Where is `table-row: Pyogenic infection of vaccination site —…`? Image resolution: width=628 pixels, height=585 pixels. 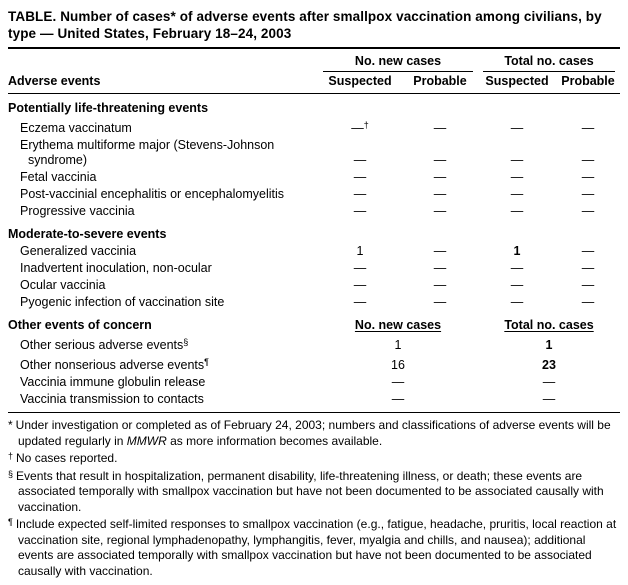
table-row: Pyogenic infection of vaccination site —… is located at coordinates (314, 302).